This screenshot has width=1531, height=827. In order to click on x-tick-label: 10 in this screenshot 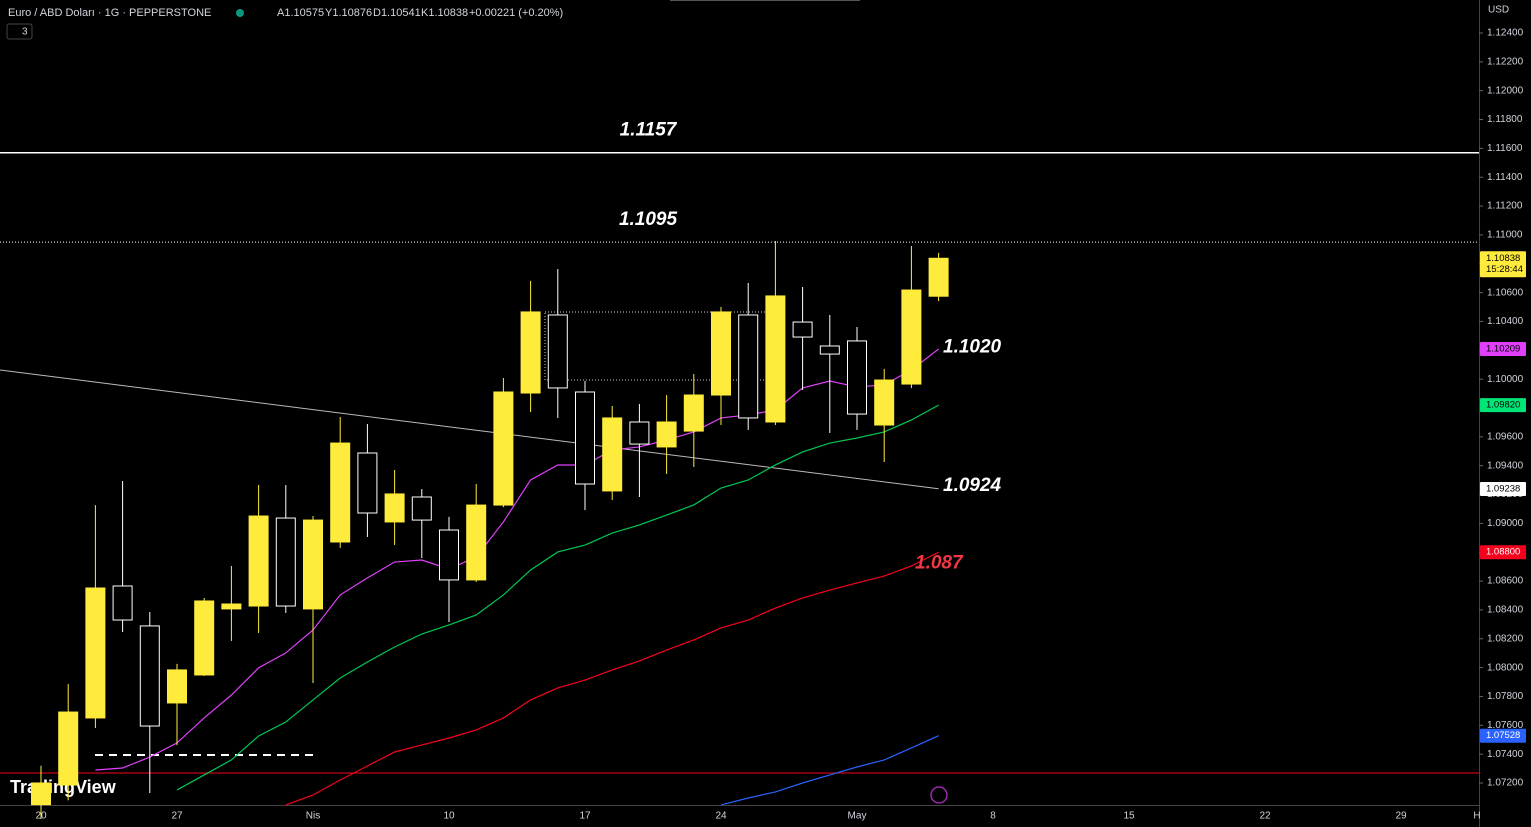, I will do `click(449, 816)`.